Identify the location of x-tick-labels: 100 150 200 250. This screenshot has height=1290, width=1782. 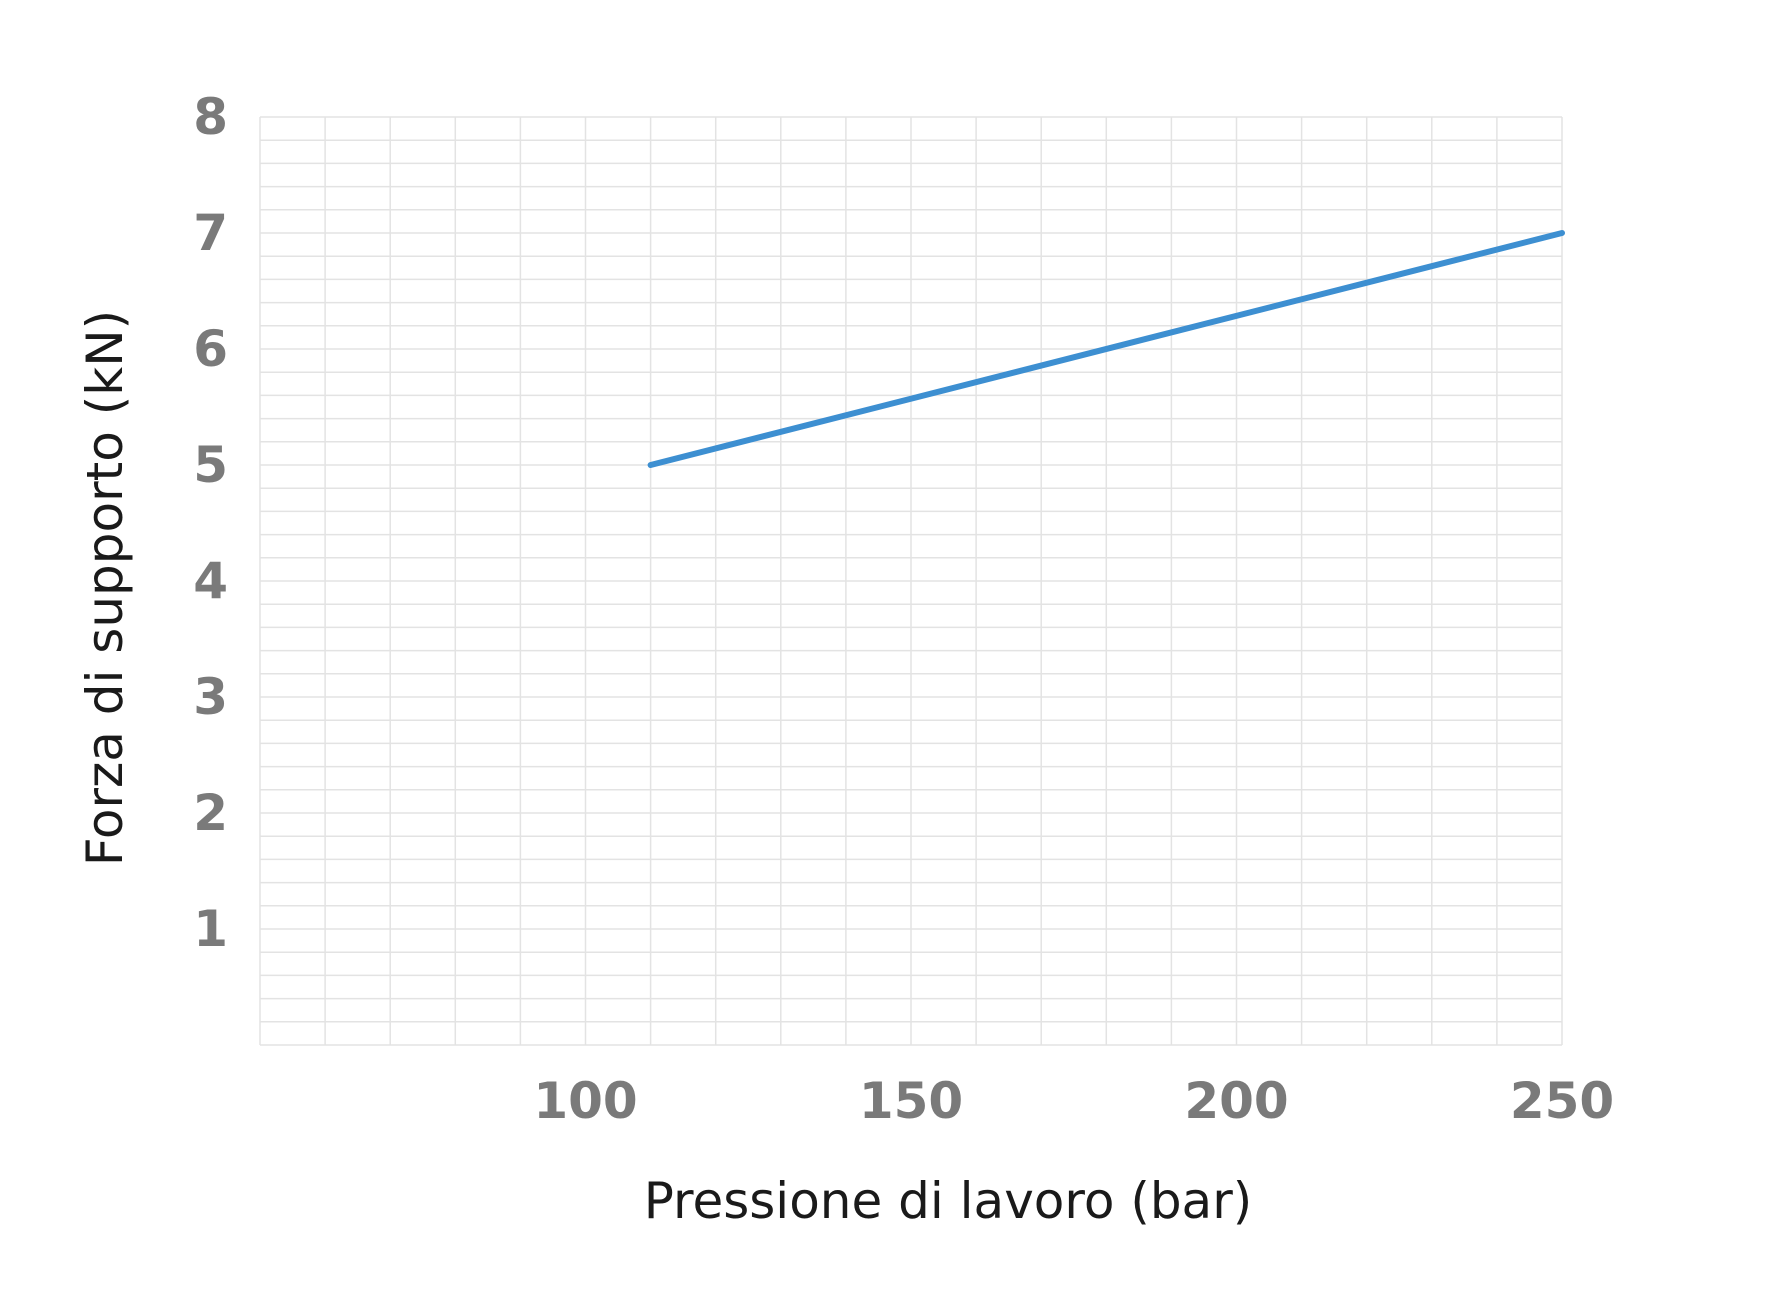
(1073, 1101).